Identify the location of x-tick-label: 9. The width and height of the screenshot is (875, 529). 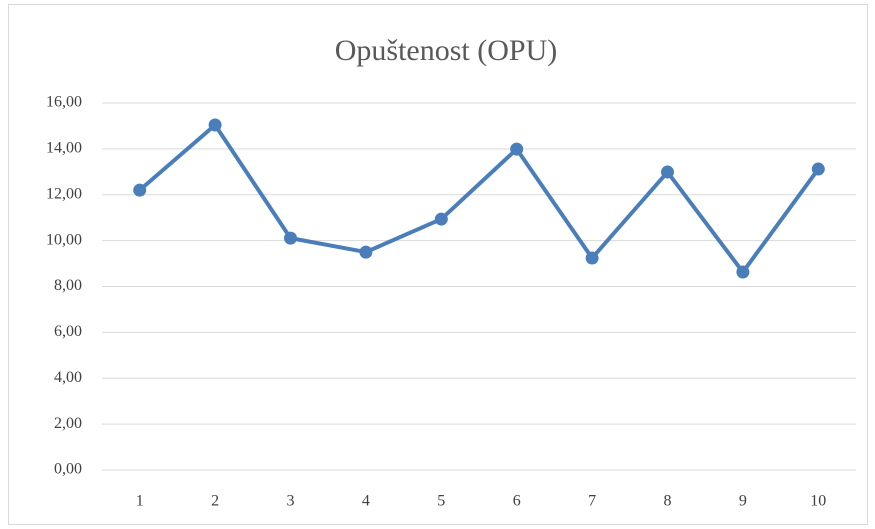
(743, 501).